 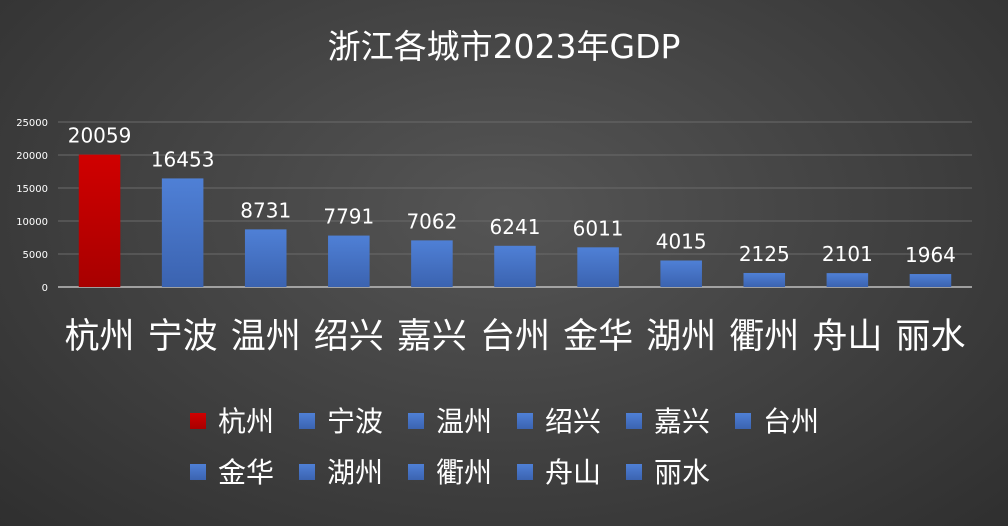 I want to click on legend-label: 湖州, so click(x=355, y=472).